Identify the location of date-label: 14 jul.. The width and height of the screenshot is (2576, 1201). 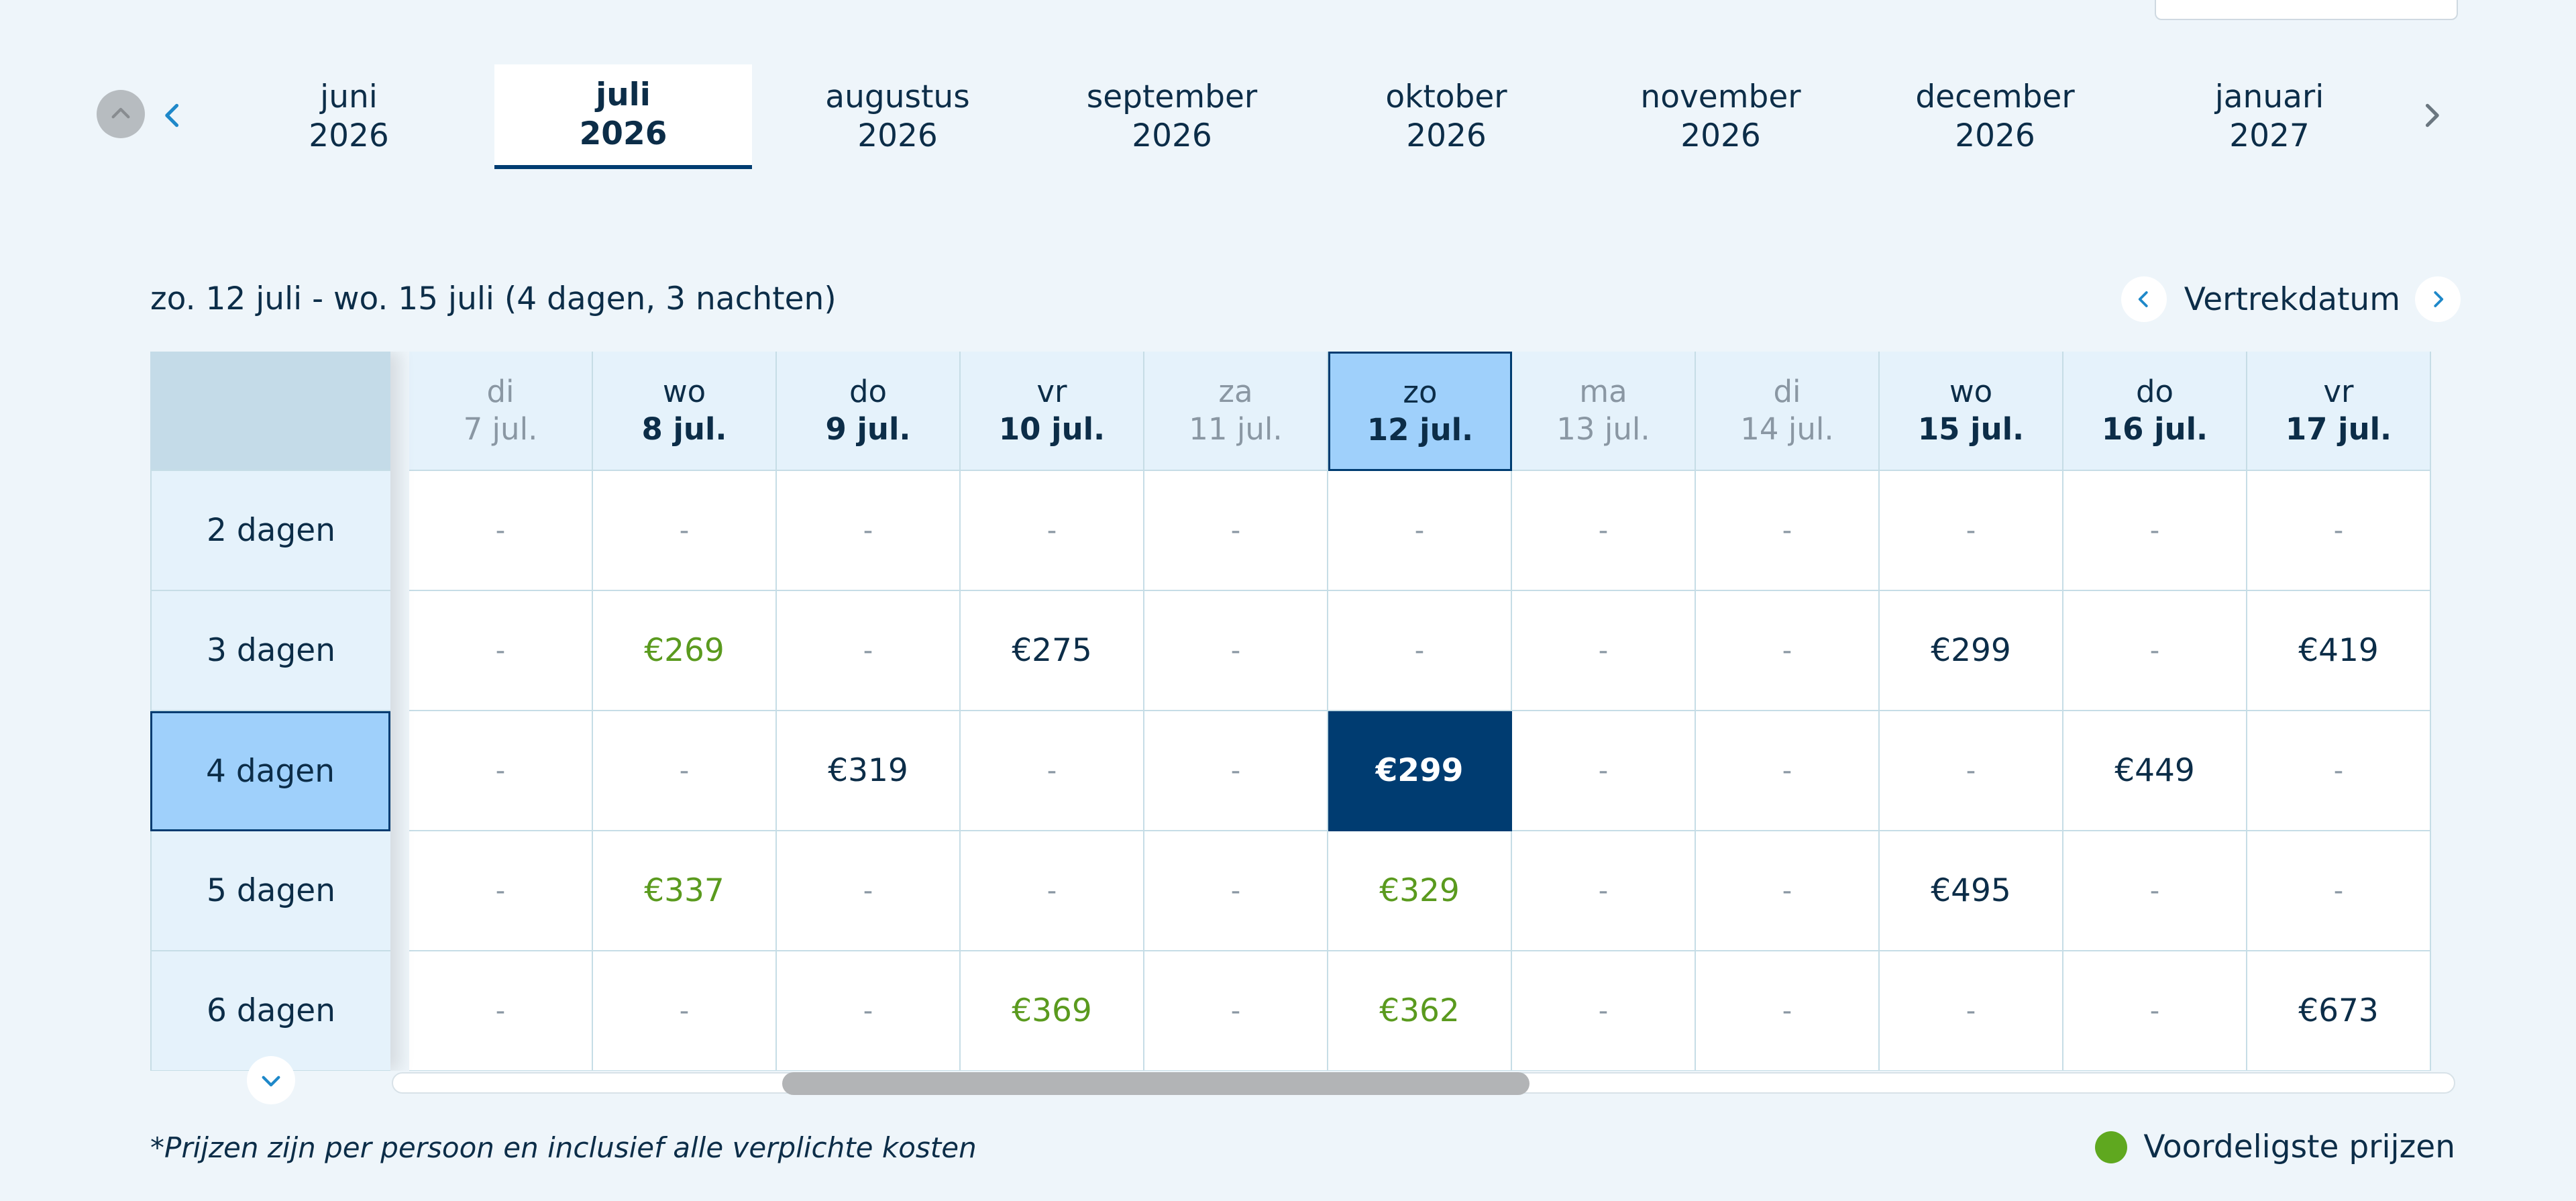
(1787, 429).